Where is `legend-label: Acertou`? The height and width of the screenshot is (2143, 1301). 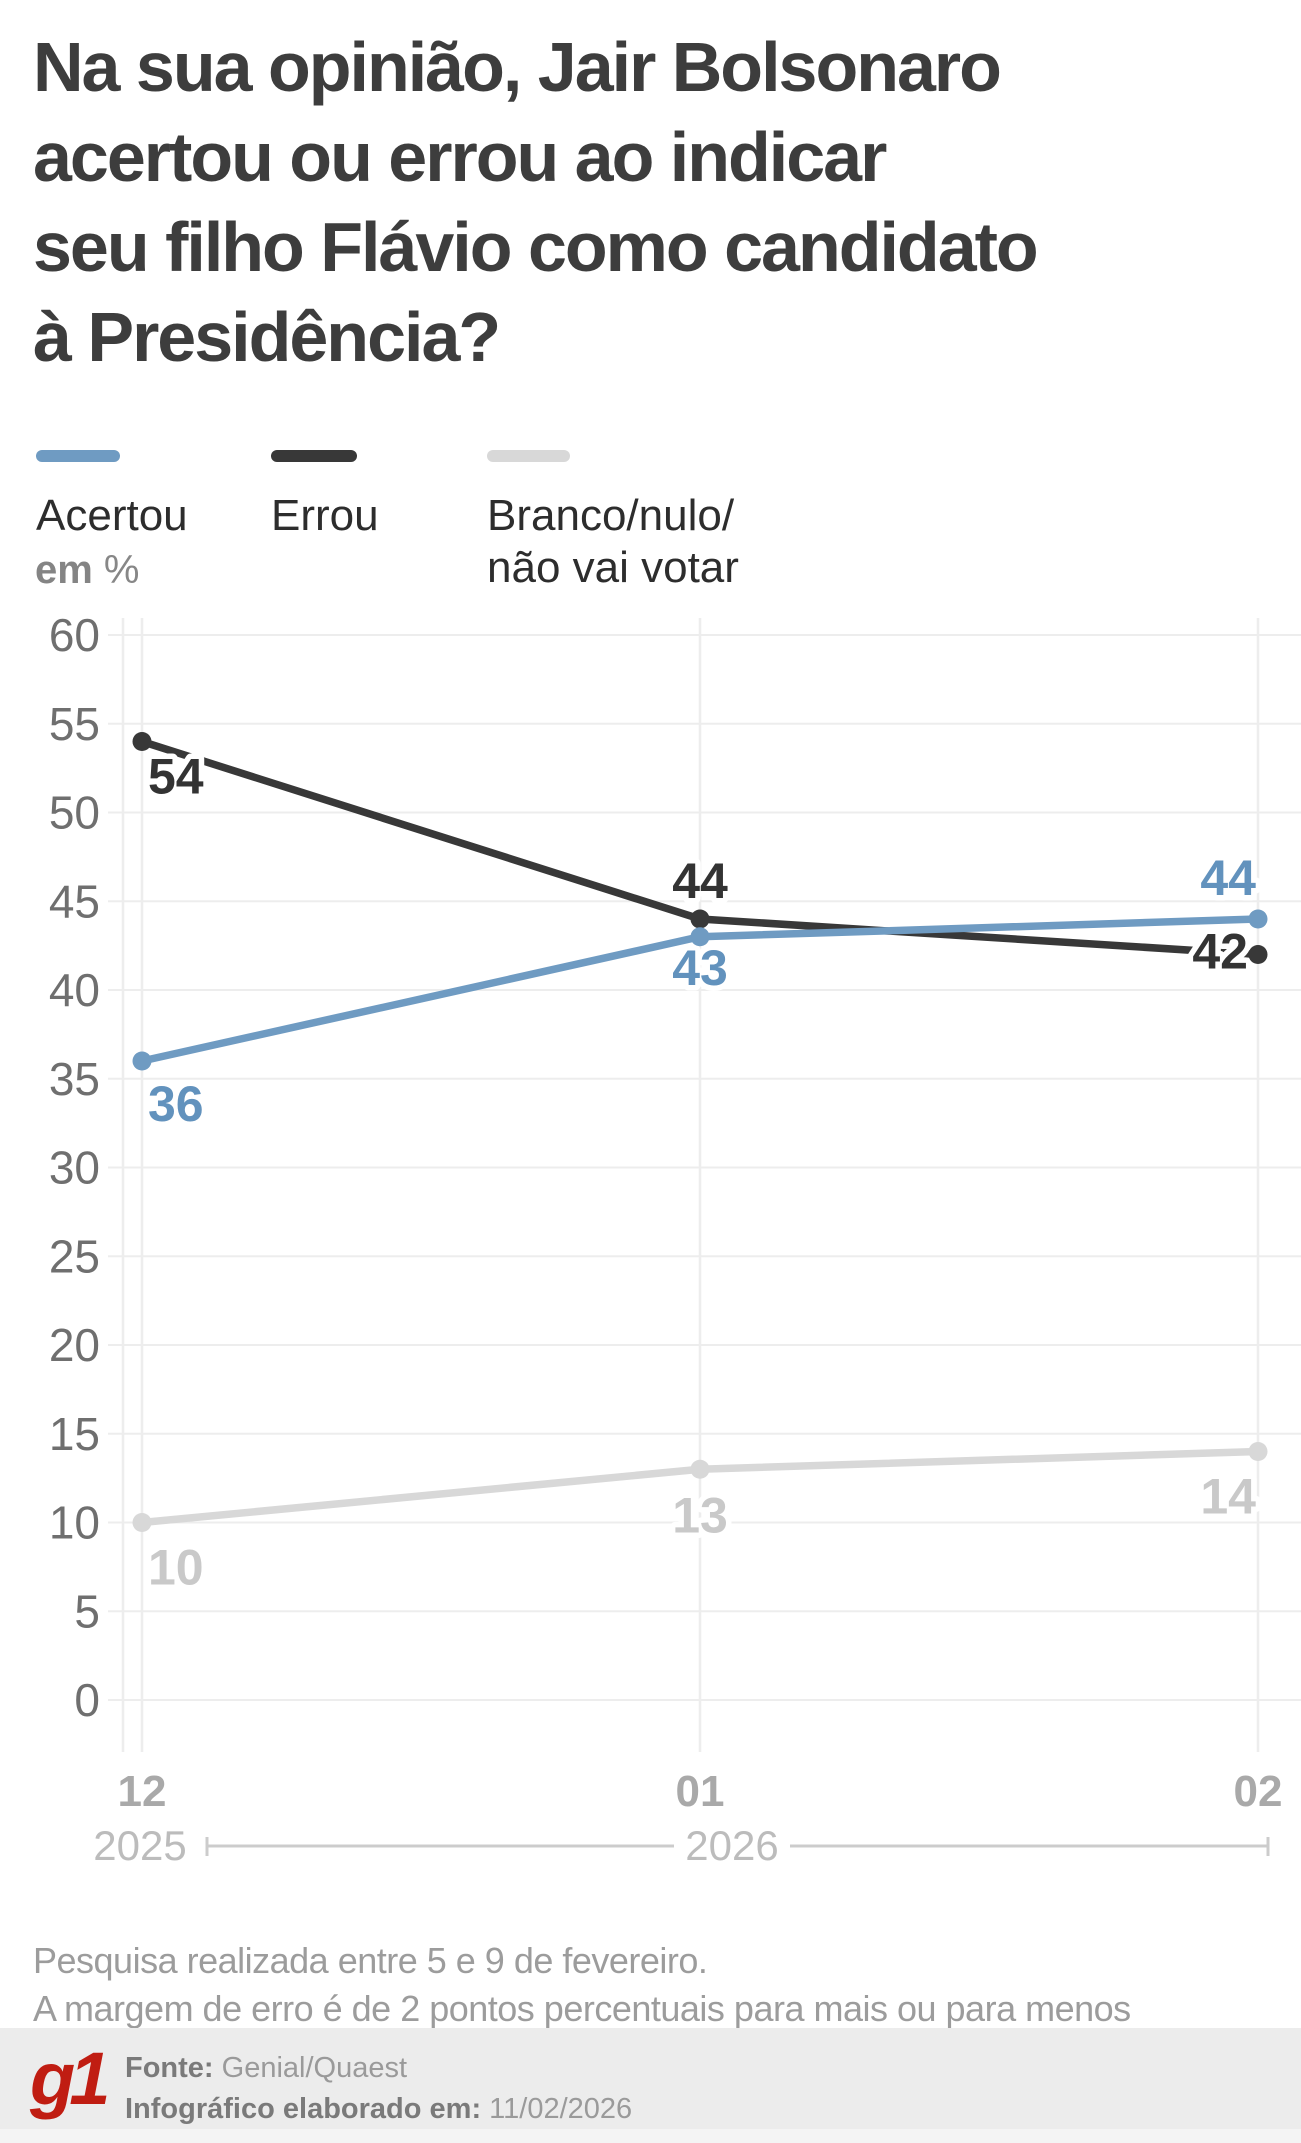 legend-label: Acertou is located at coordinates (112, 515).